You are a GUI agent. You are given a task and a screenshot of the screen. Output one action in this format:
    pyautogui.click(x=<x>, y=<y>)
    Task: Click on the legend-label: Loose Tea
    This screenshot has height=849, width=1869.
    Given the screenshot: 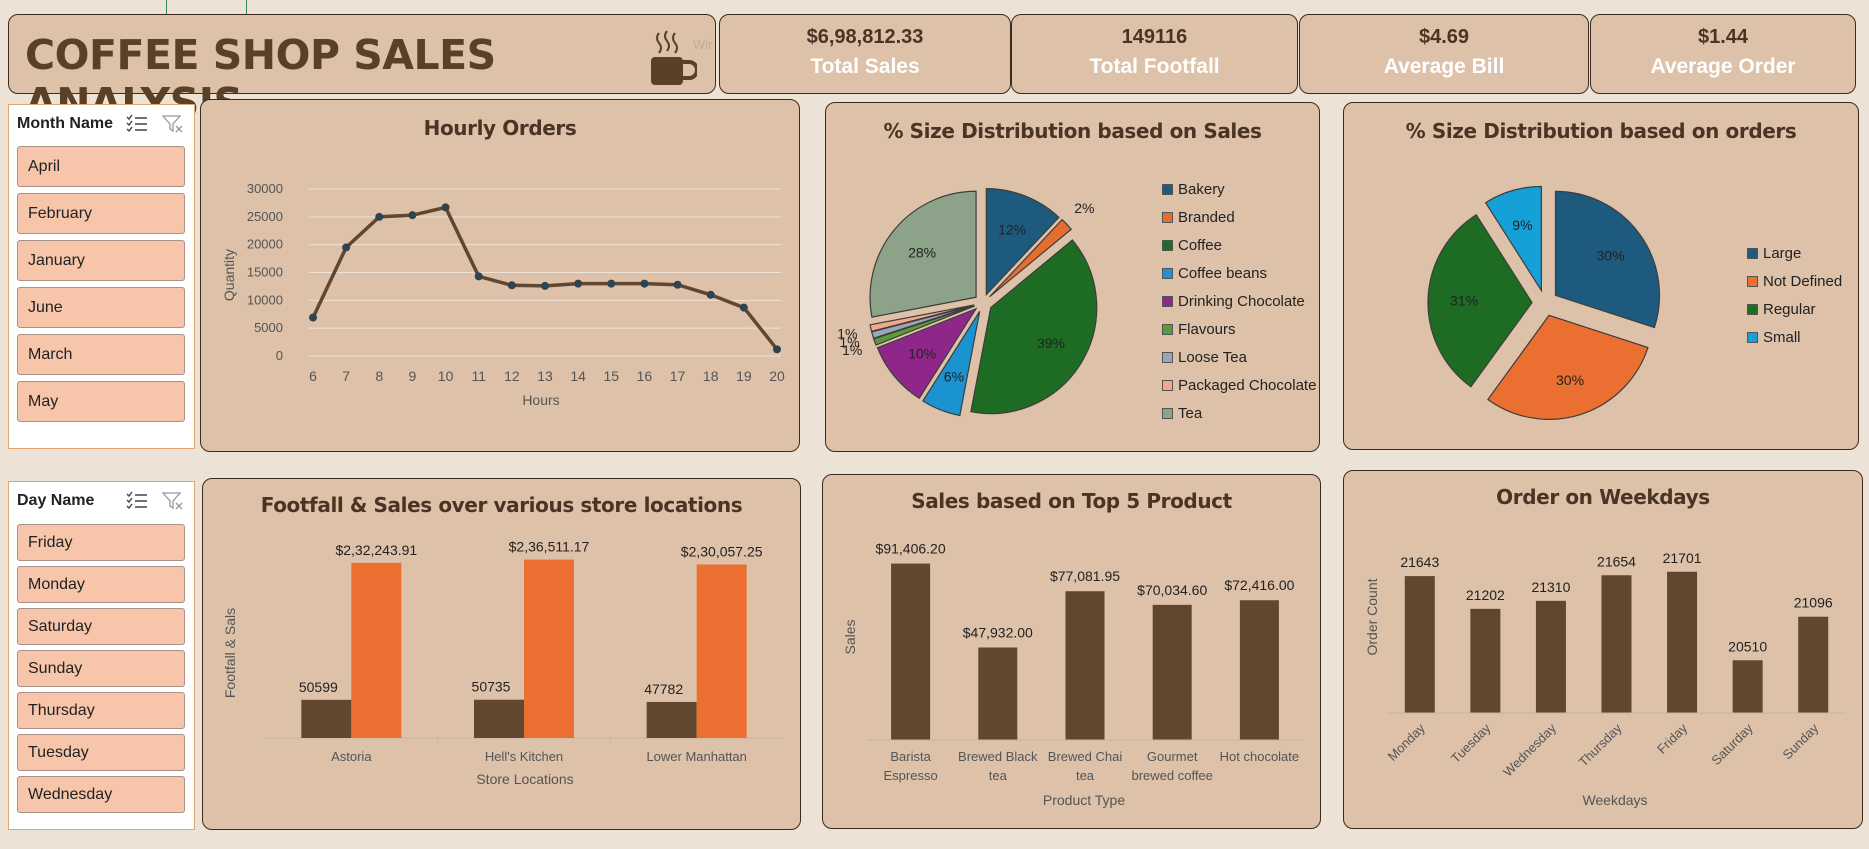 What is the action you would take?
    pyautogui.click(x=1212, y=357)
    